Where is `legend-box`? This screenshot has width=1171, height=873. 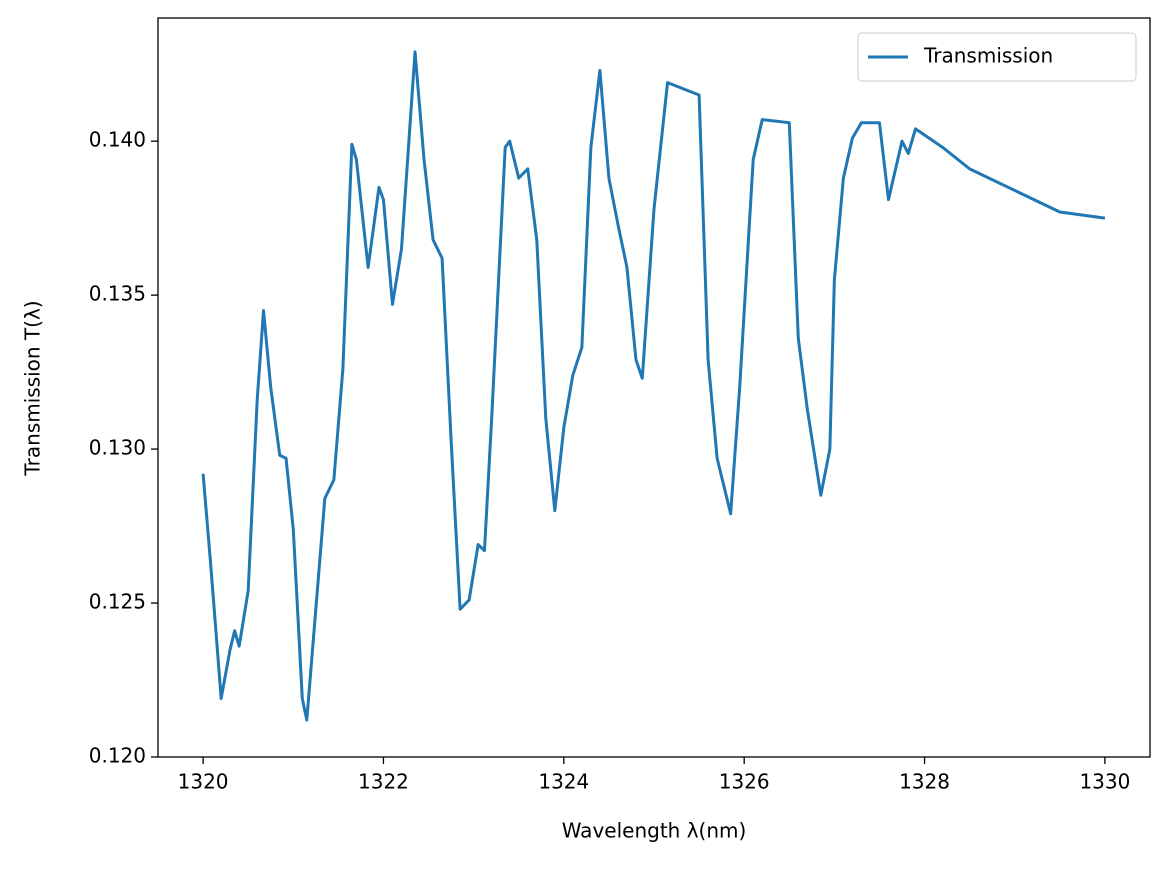
legend-box is located at coordinates (997, 57).